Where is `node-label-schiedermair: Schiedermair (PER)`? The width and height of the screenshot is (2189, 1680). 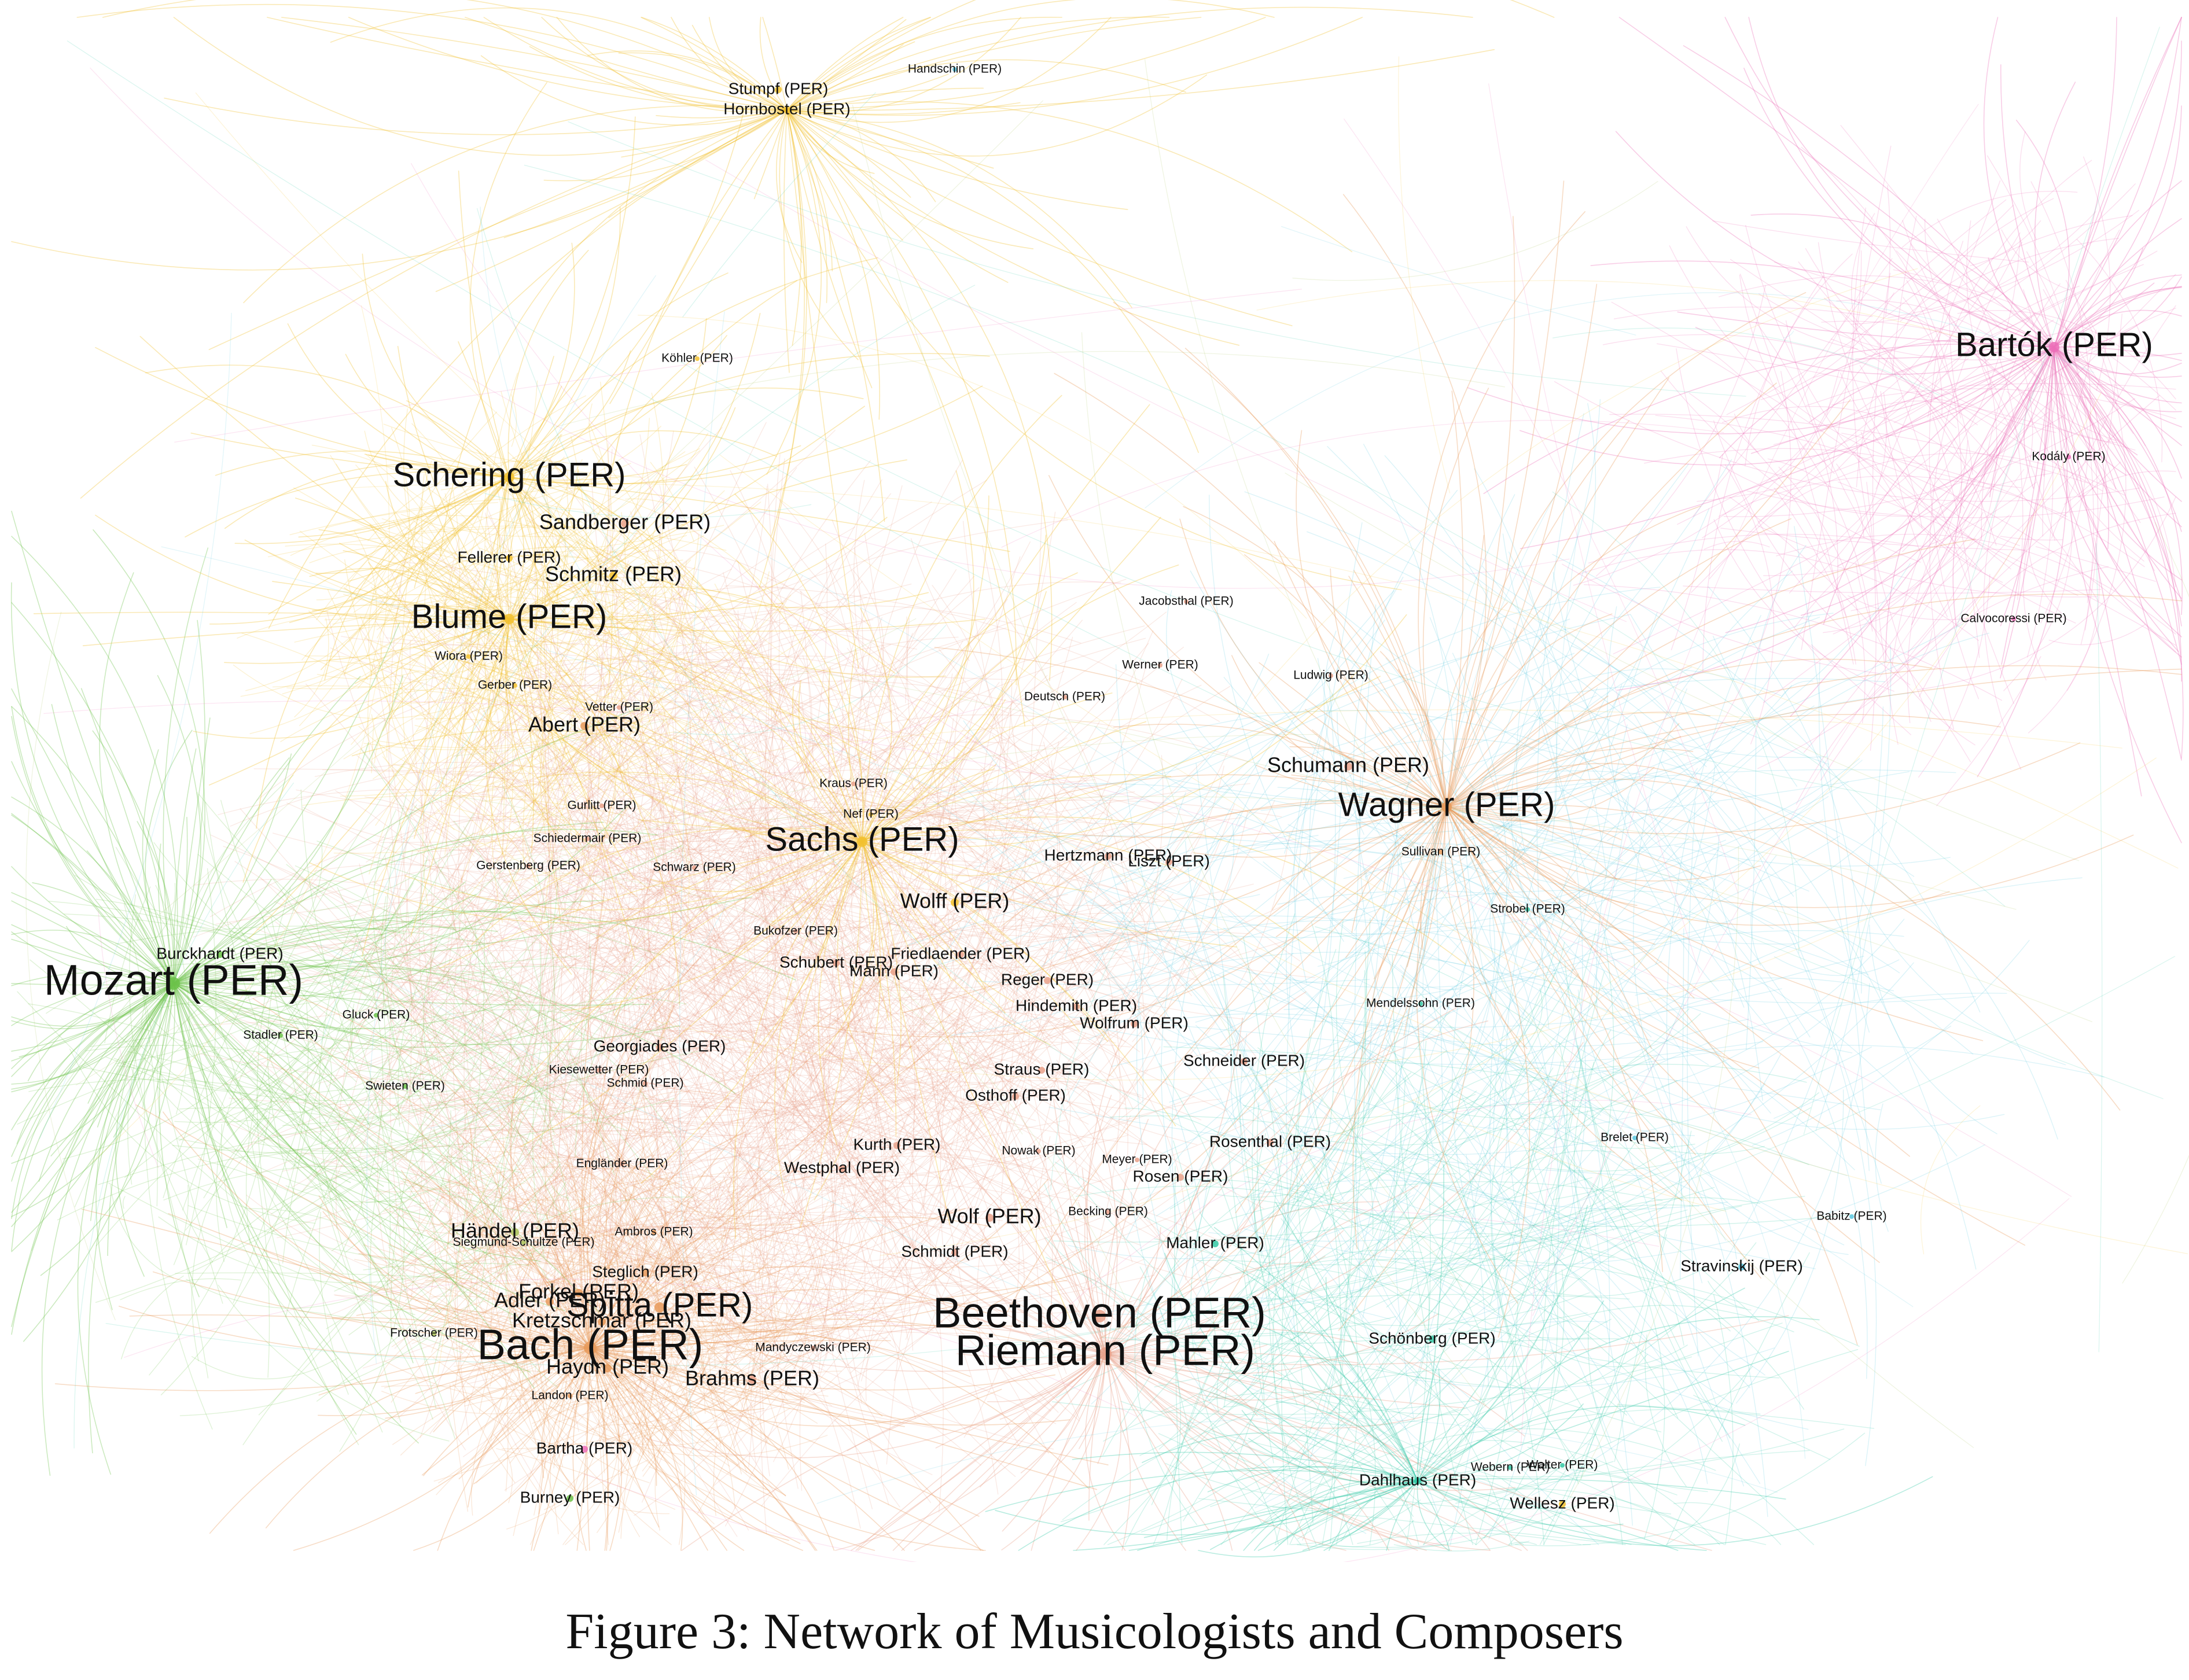 node-label-schiedermair: Schiedermair (PER) is located at coordinates (588, 838).